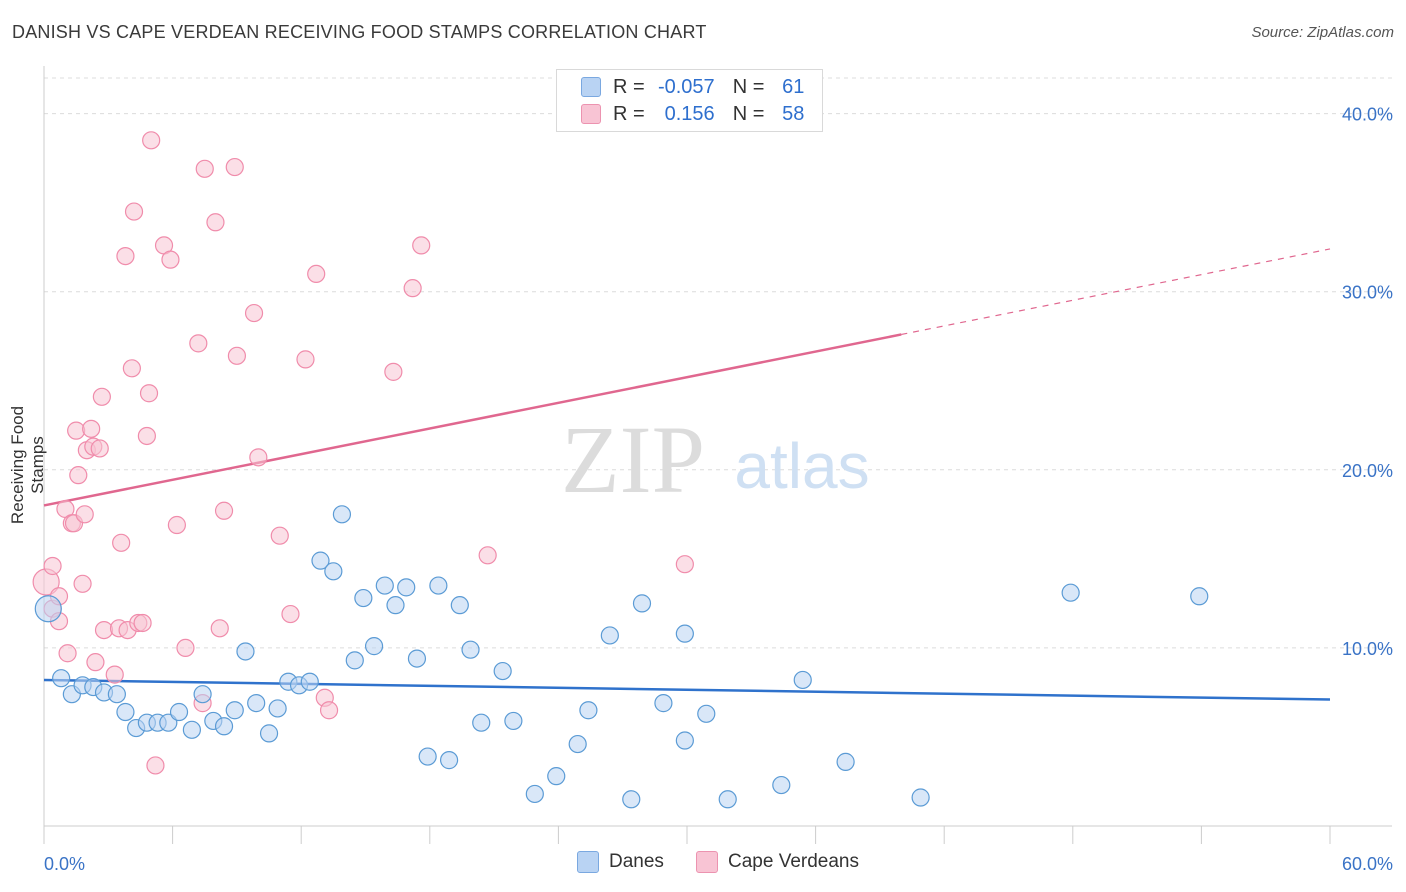  Describe the element at coordinates (472, 420) in the screenshot. I see `cape-verdeans-trend-line` at that location.